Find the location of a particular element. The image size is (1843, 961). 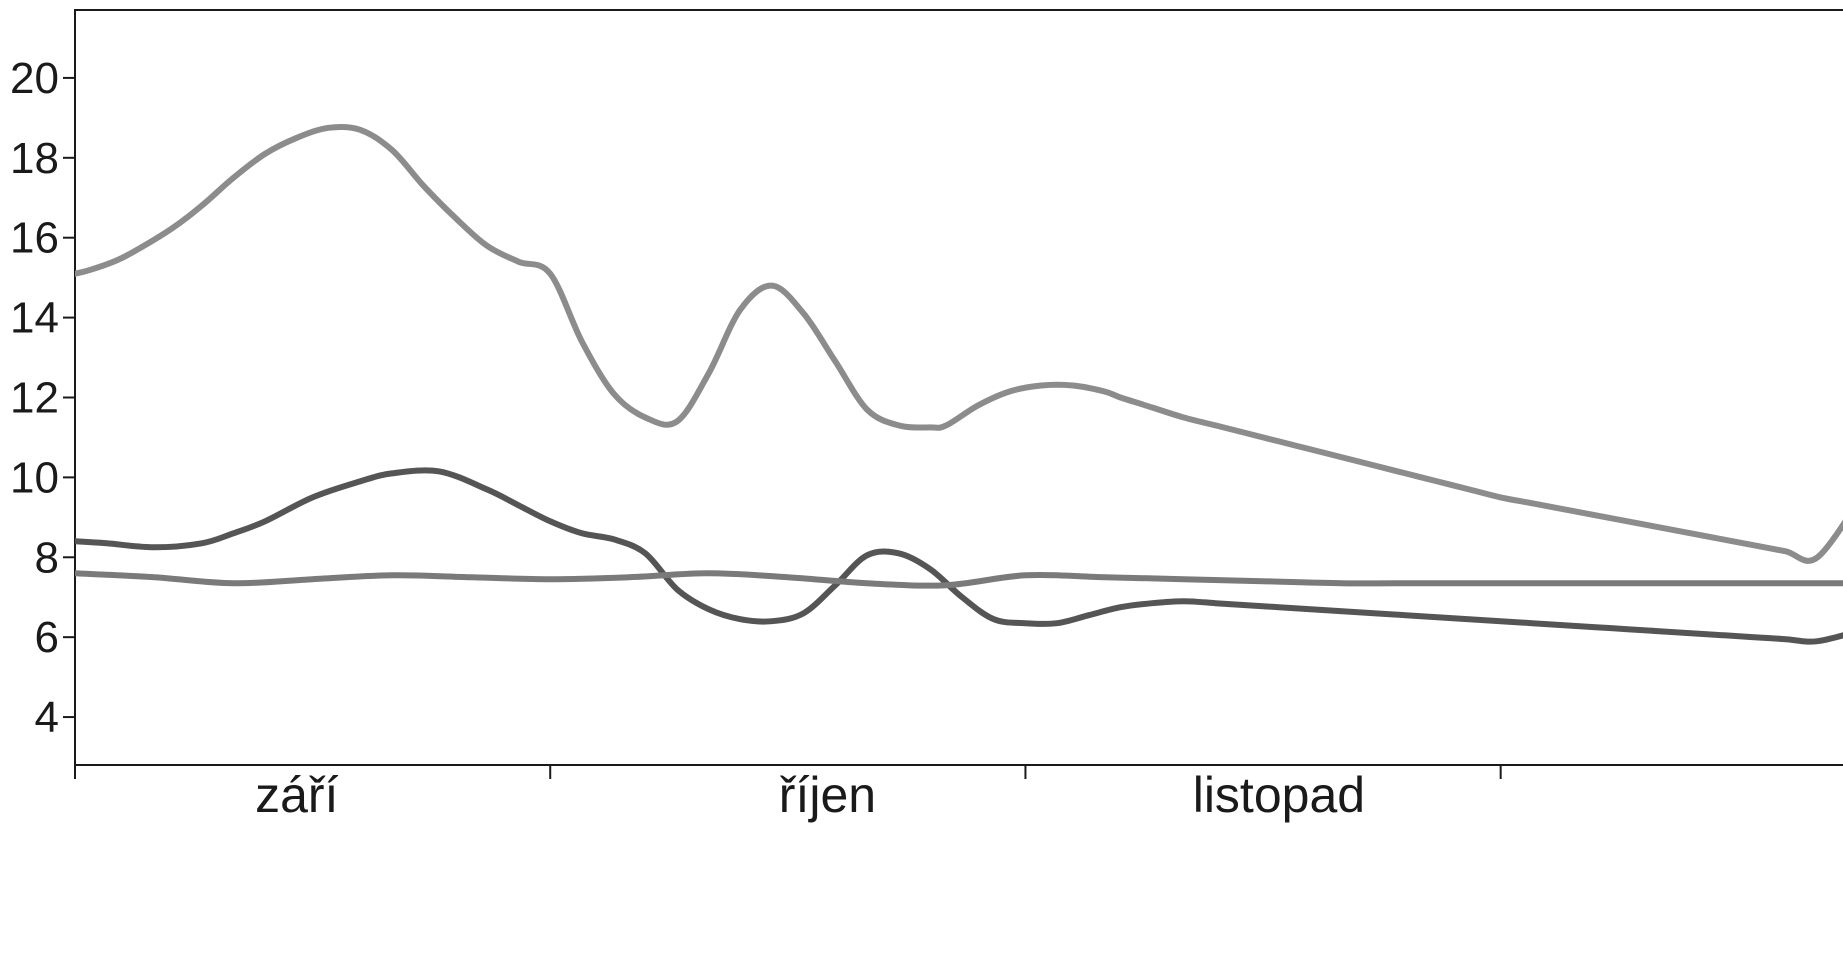

y-axis: 4 6 8 10 12 14 16 18 20 is located at coordinates (42, 398).